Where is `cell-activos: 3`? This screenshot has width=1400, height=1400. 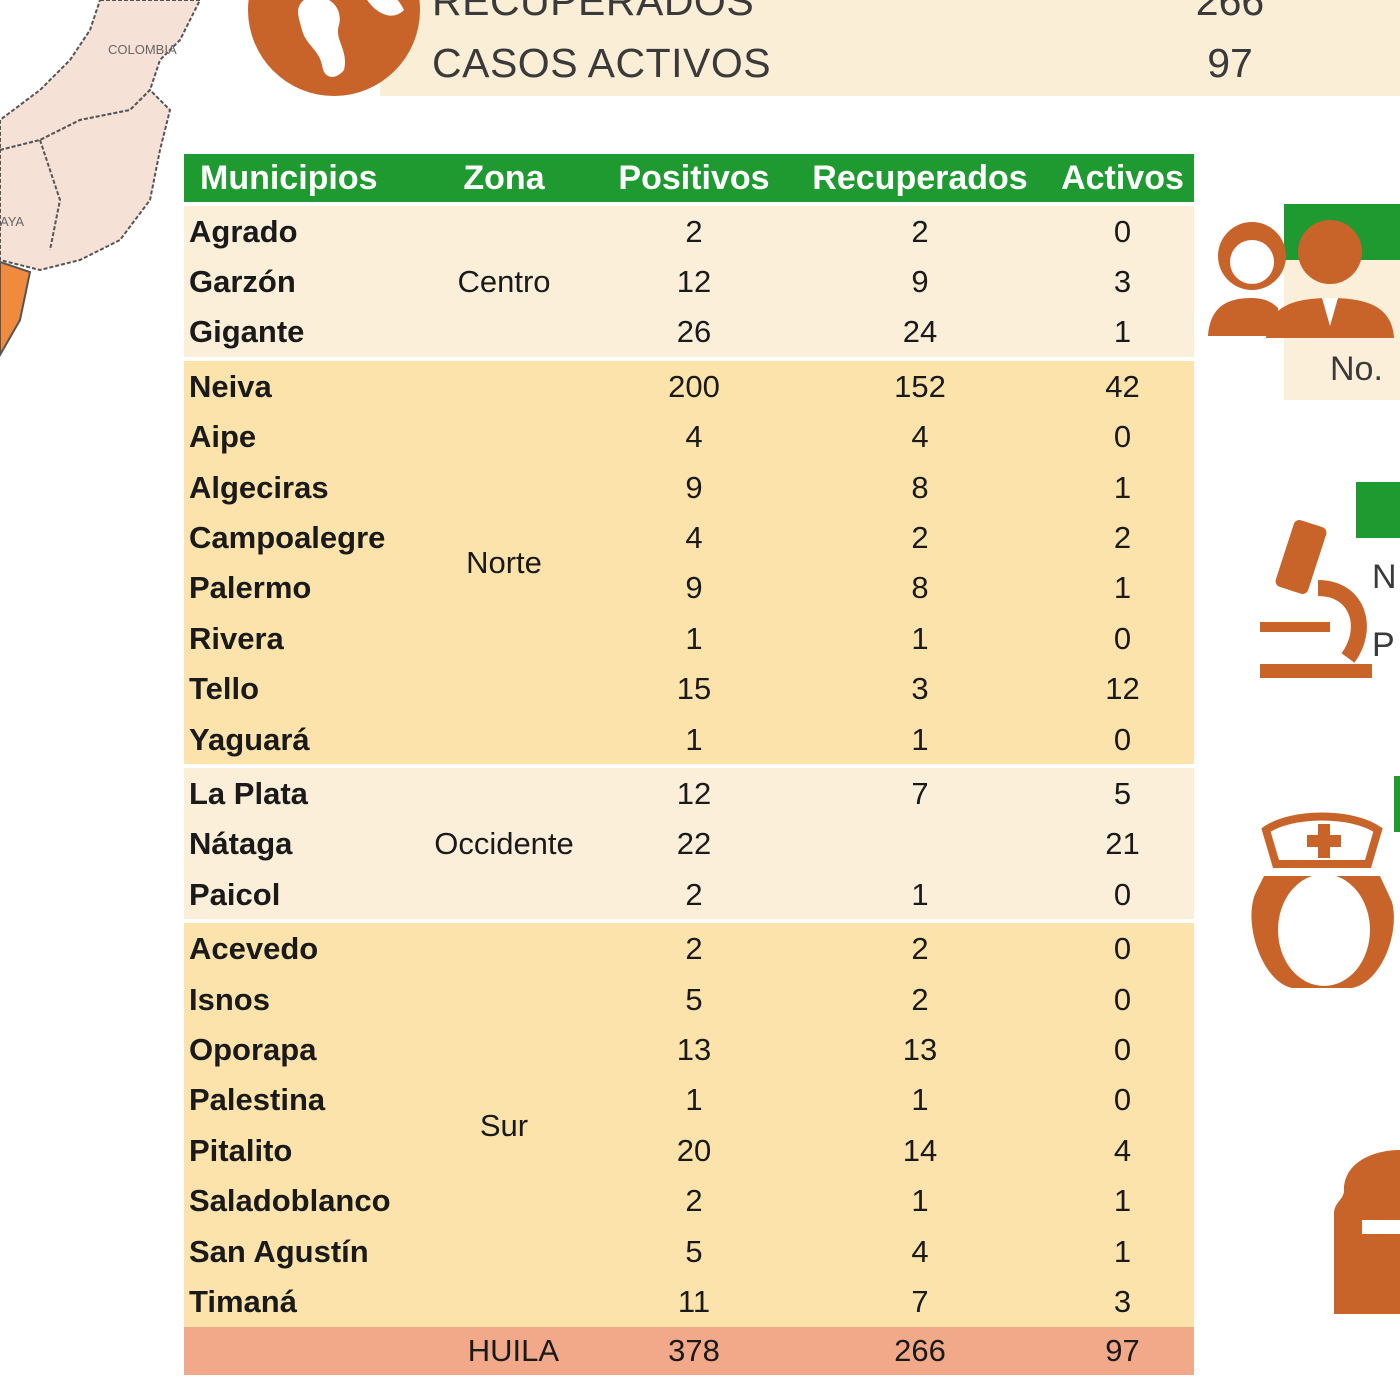 cell-activos: 3 is located at coordinates (1122, 281).